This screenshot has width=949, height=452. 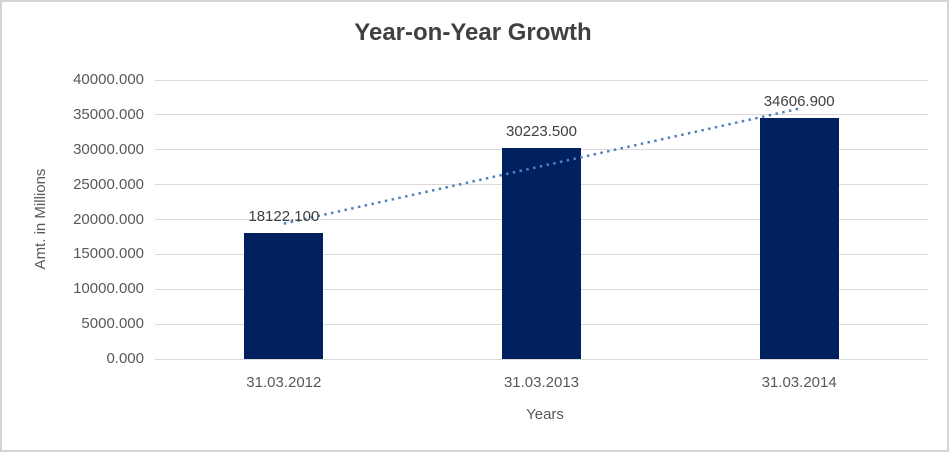 What do you see at coordinates (108, 184) in the screenshot?
I see `y-tick-label: 25000.000` at bounding box center [108, 184].